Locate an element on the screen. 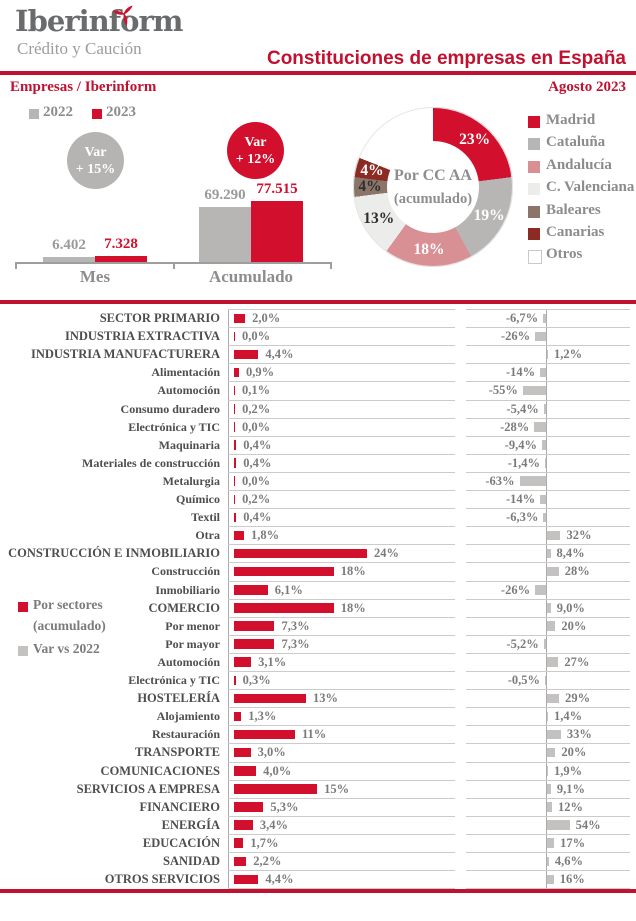 This screenshot has height=921, width=636. var-value: 17% is located at coordinates (573, 842).